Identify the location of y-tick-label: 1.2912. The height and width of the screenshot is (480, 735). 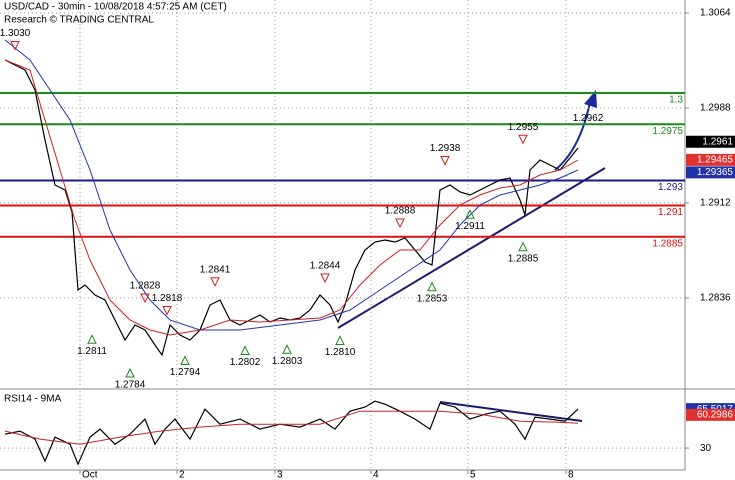
(715, 203).